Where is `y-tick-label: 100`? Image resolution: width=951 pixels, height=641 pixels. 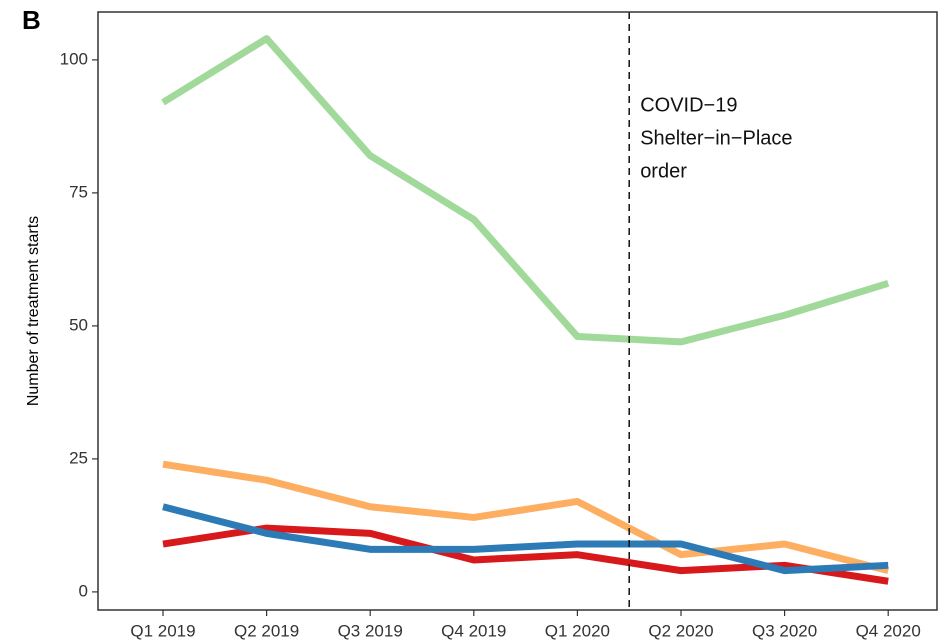
y-tick-label: 100 is located at coordinates (74, 58).